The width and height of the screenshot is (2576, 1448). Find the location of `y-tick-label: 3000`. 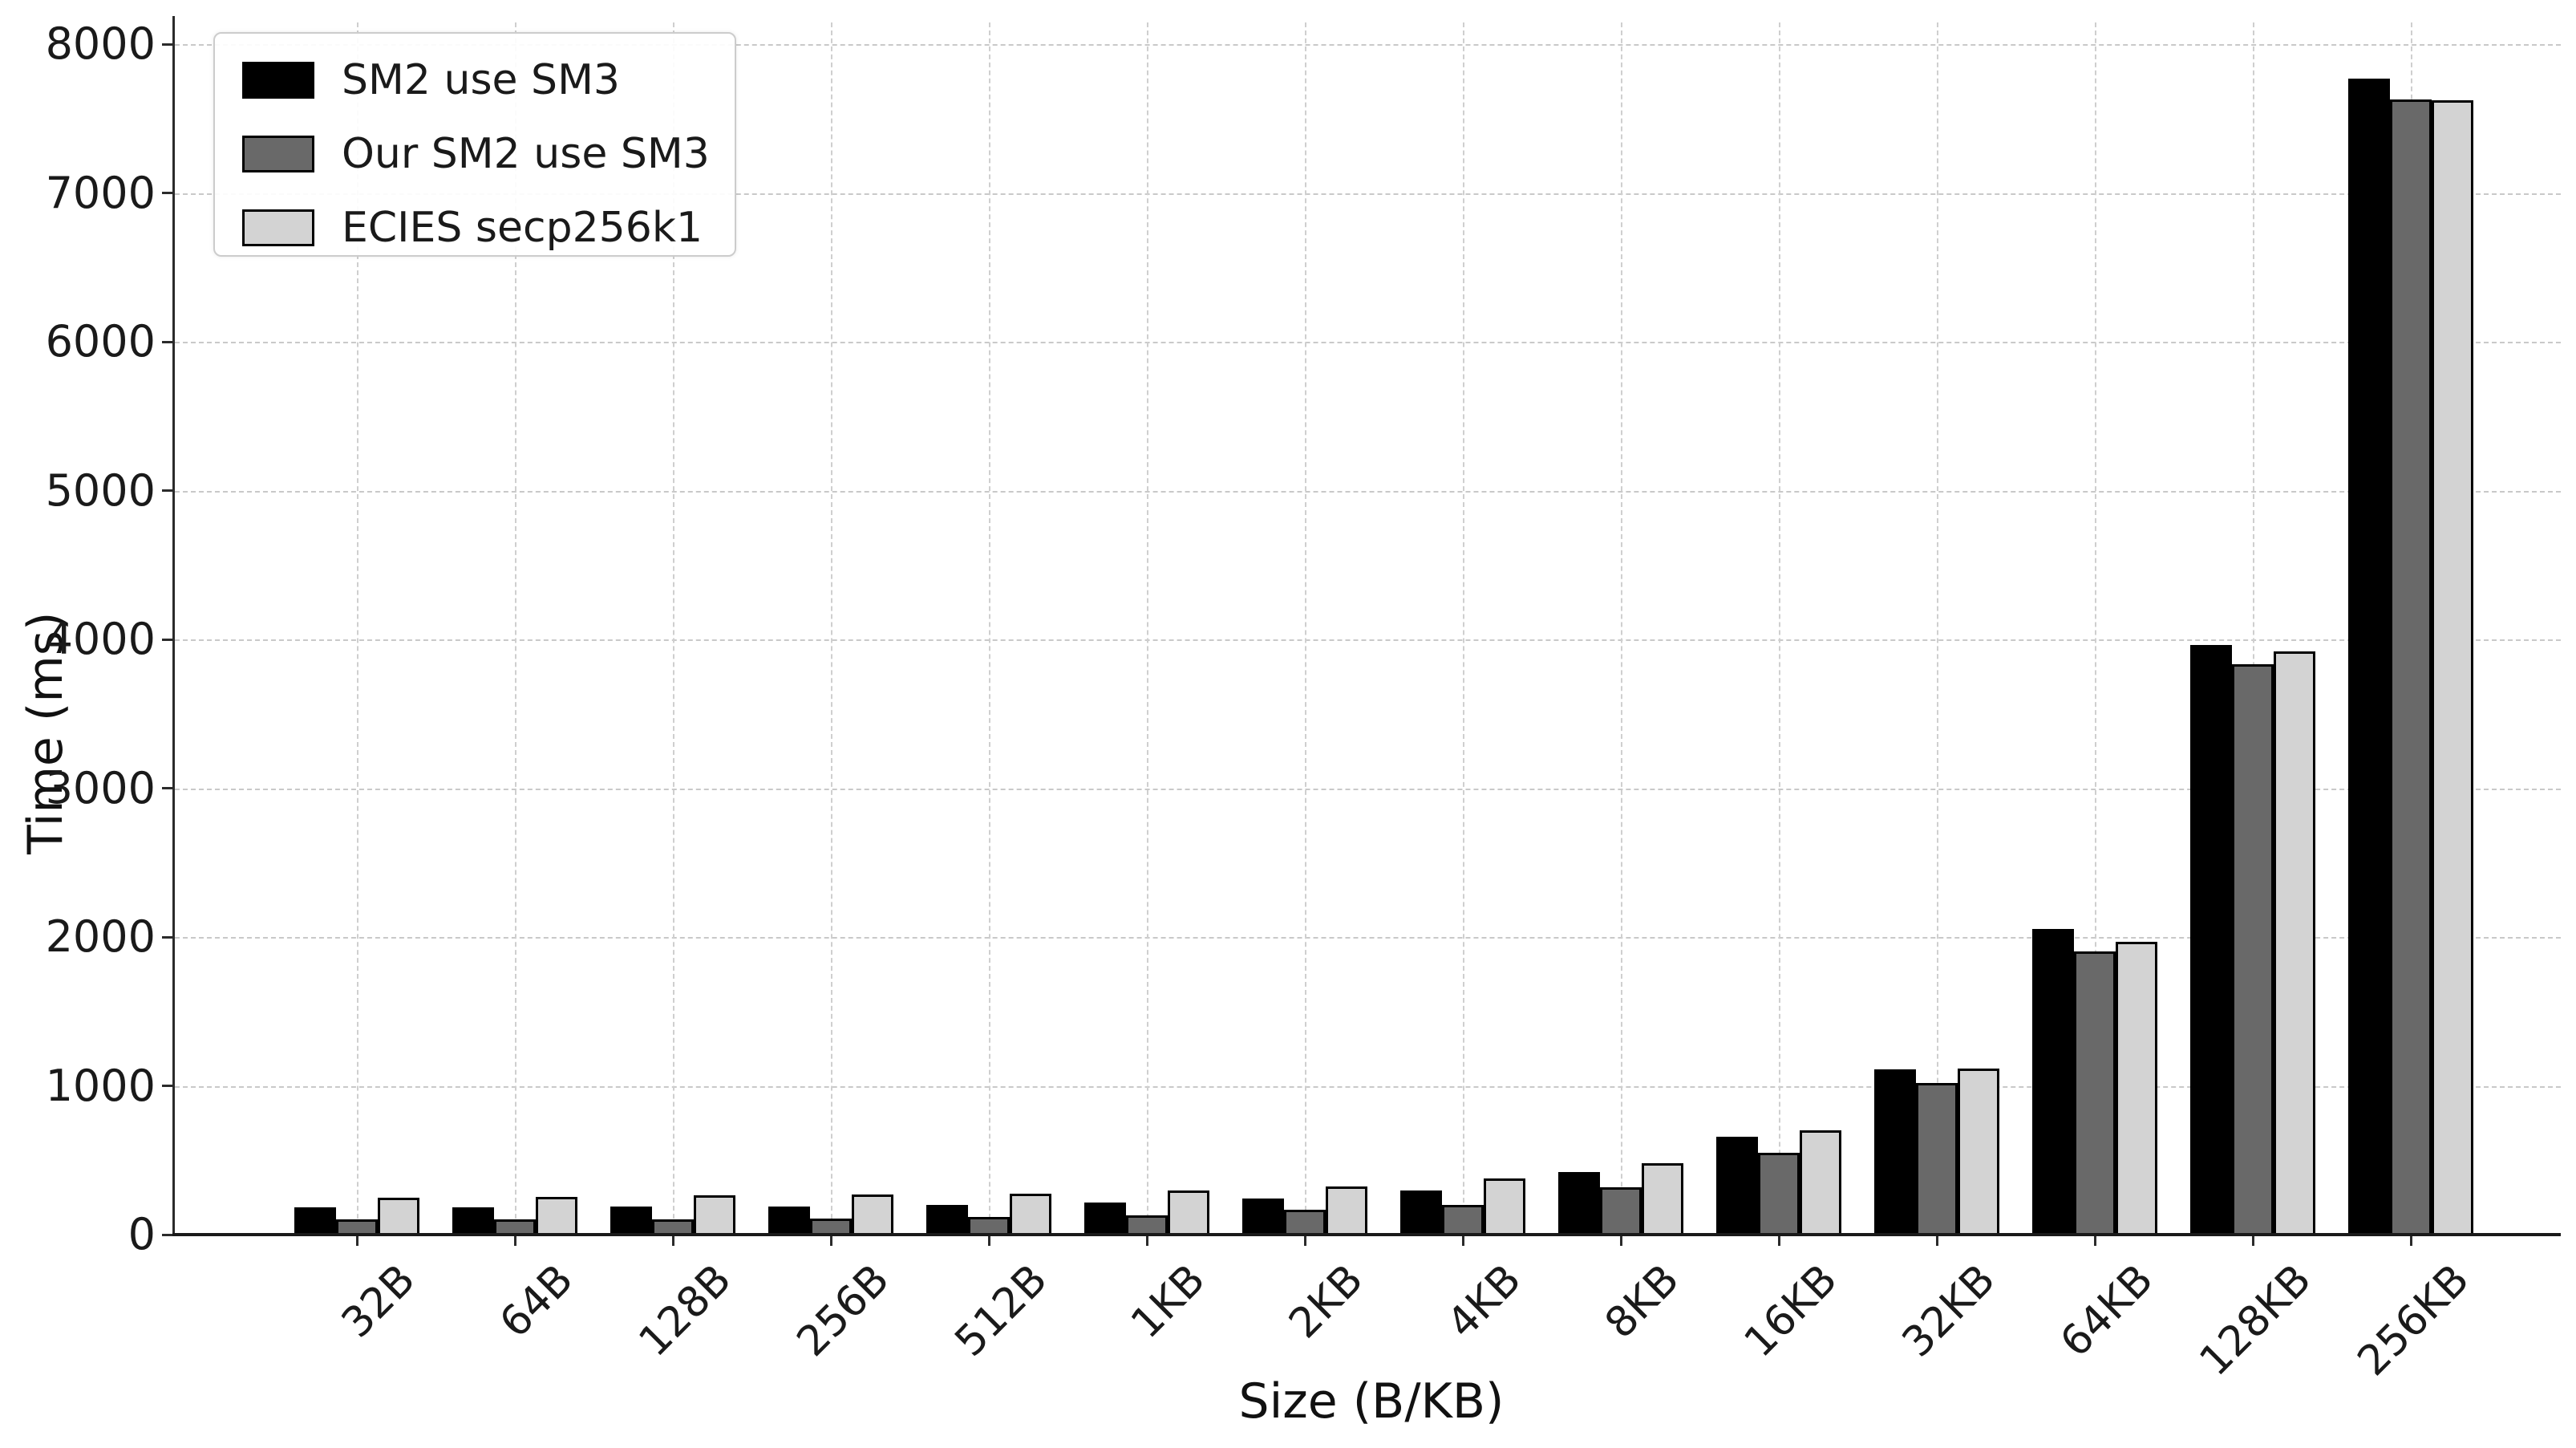

y-tick-label: 3000 is located at coordinates (101, 787).